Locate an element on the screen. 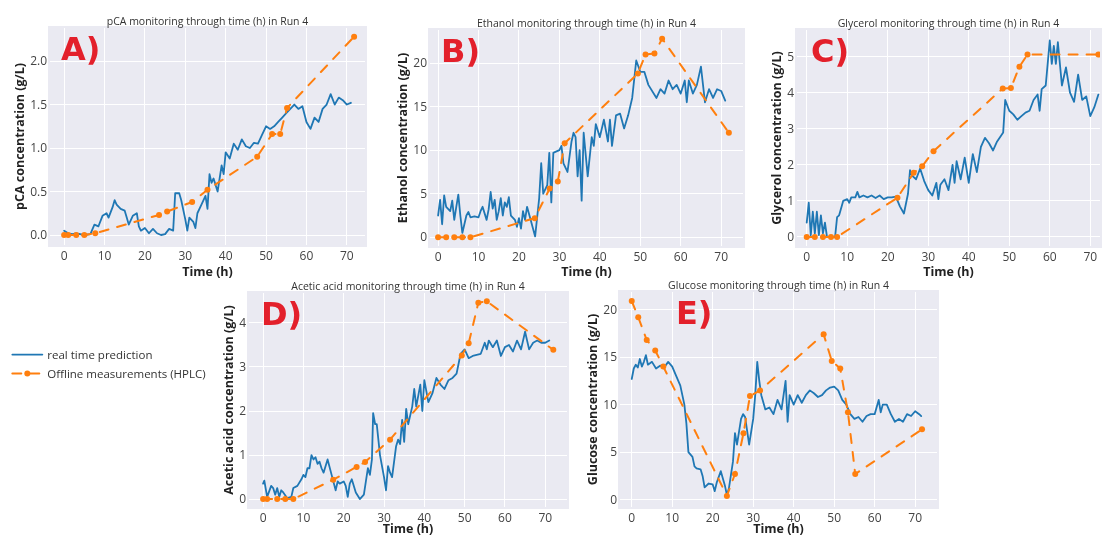  y-axis-title: Glucose concentration (g/L) is located at coordinates (593, 399).